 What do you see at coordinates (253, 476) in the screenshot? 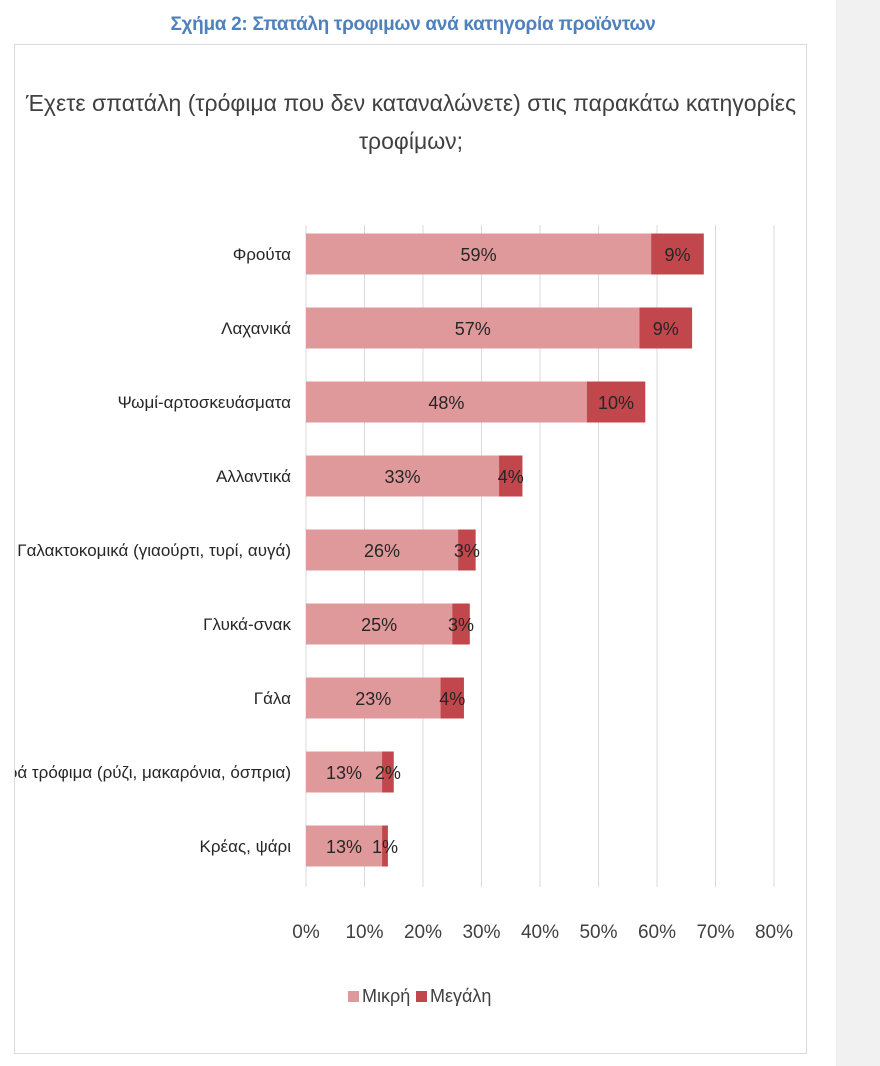
I see `category-label: Αλλαντικά` at bounding box center [253, 476].